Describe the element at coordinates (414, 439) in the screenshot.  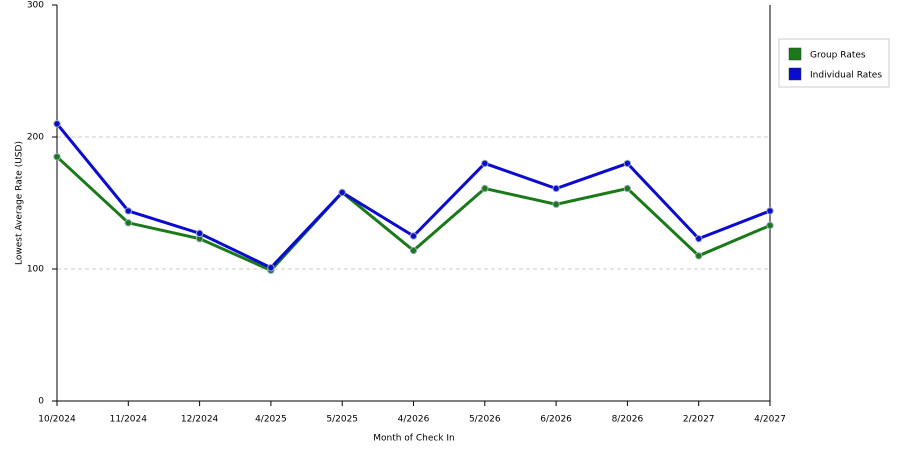
I see `x-axis-title: Month of Check In` at that location.